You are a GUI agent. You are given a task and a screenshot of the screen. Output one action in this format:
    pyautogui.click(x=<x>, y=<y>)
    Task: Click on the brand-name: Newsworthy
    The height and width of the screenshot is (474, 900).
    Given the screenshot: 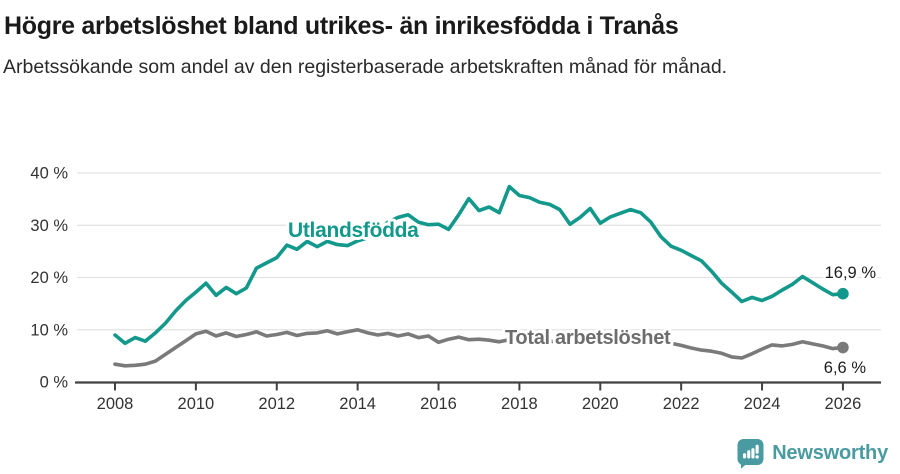 What is the action you would take?
    pyautogui.click(x=830, y=453)
    